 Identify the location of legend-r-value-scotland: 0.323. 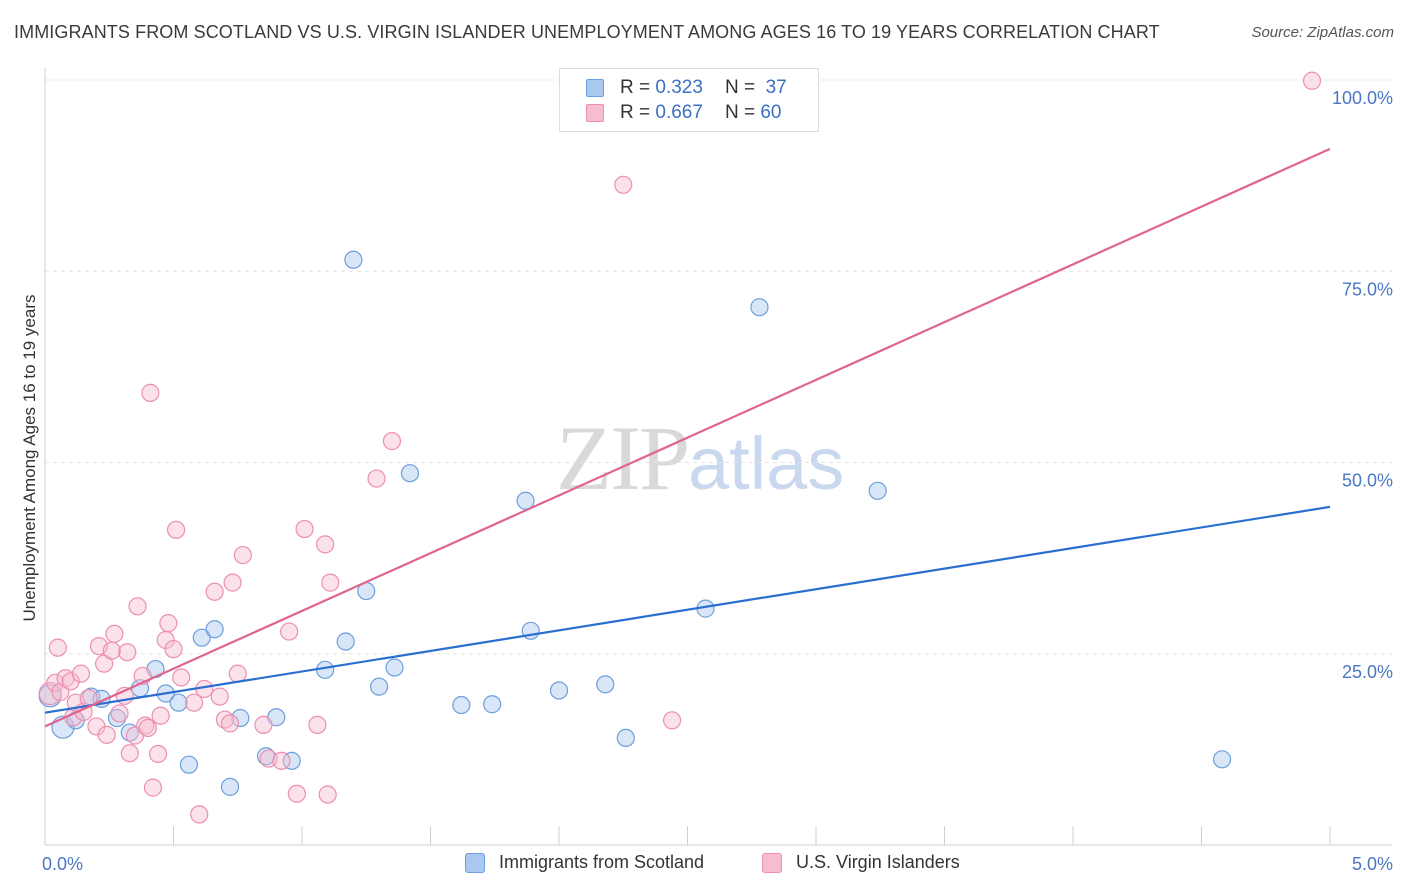
(679, 87).